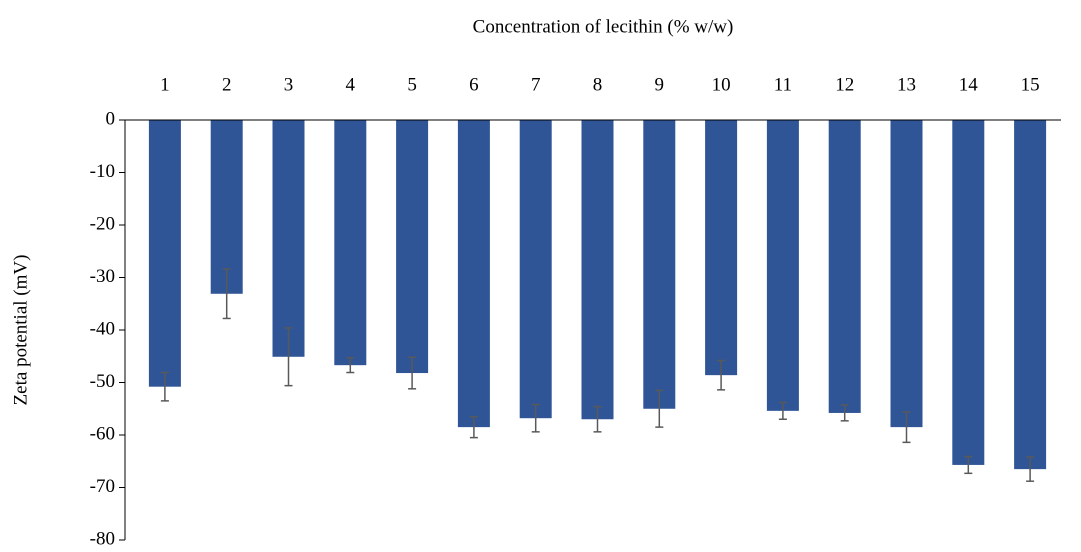 The image size is (1081, 552). What do you see at coordinates (969, 84) in the screenshot?
I see `x-tick-label: 14` at bounding box center [969, 84].